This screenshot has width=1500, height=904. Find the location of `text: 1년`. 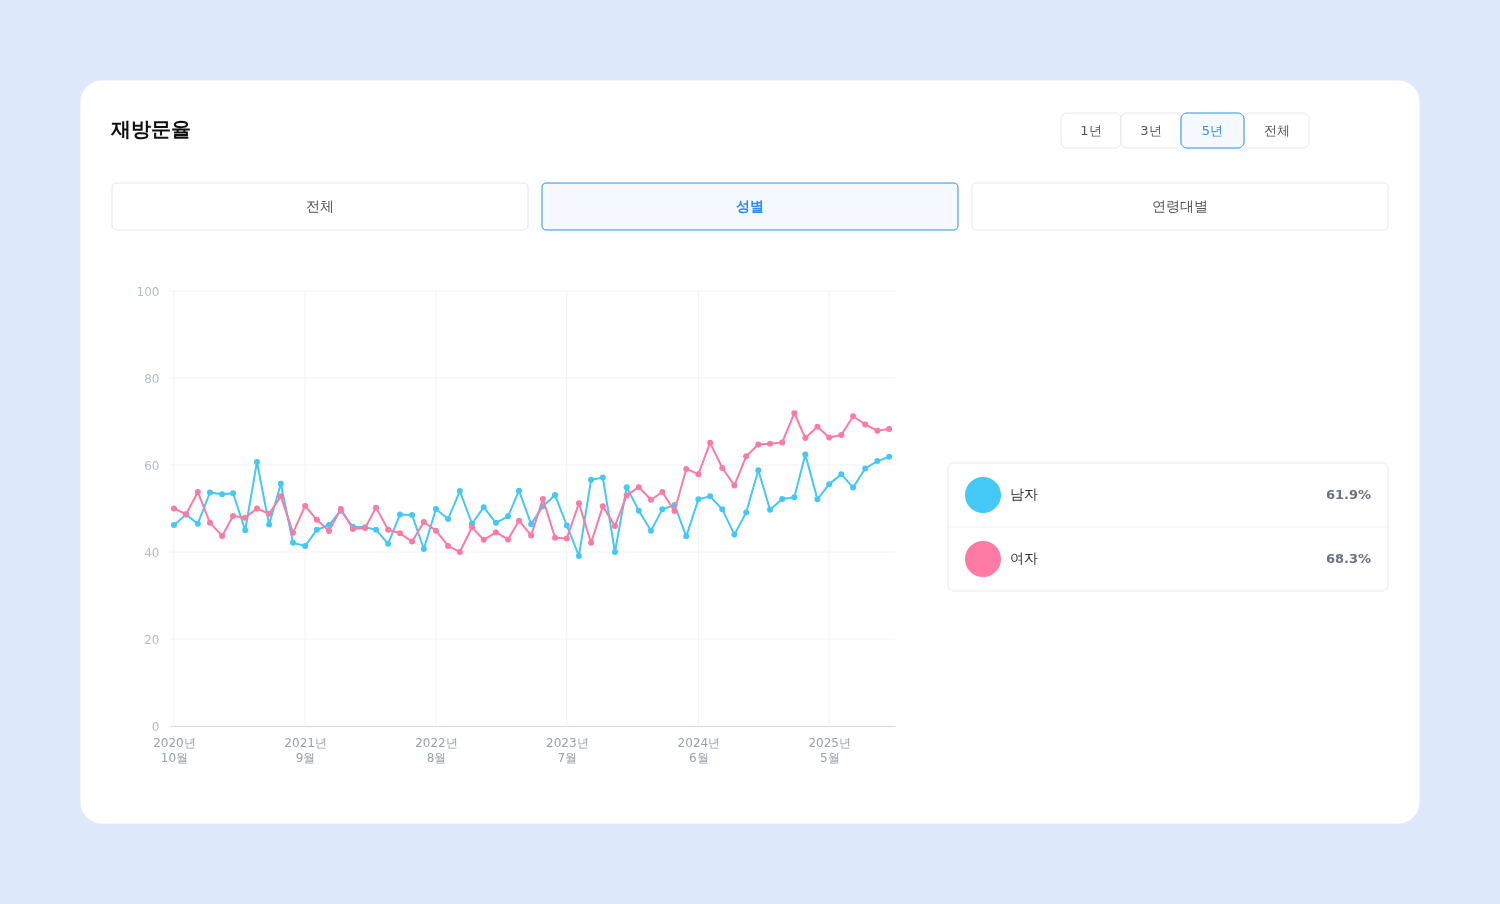

text: 1년 is located at coordinates (1091, 130).